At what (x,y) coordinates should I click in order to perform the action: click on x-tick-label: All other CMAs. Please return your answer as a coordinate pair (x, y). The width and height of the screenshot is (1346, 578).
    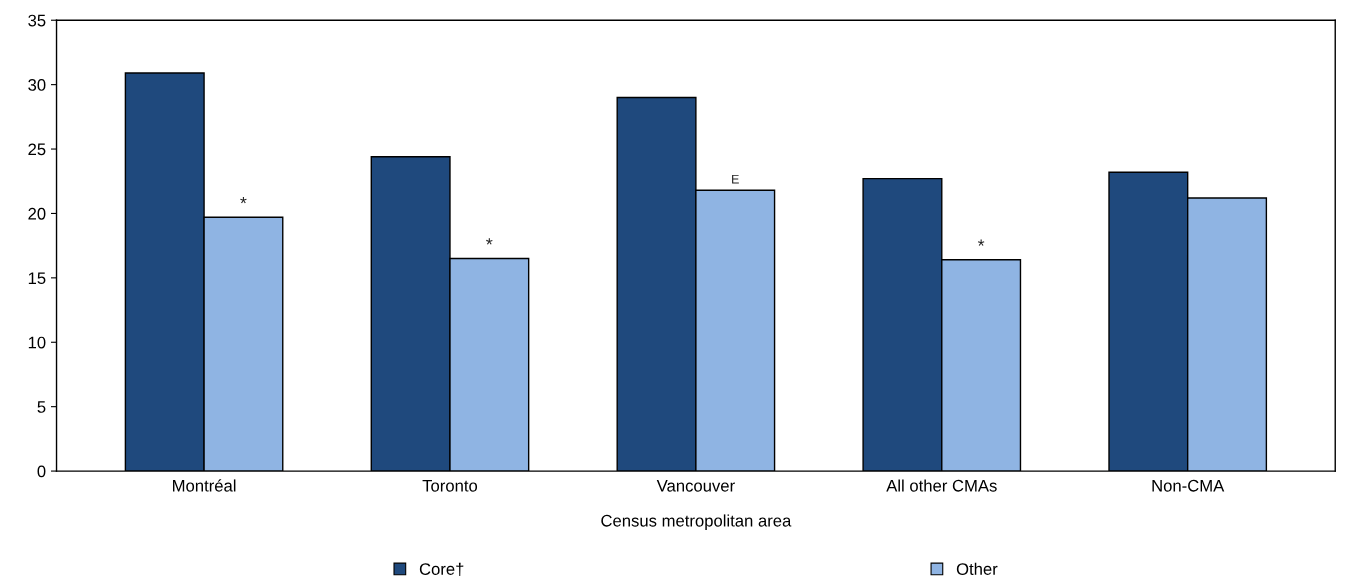
    Looking at the image, I should click on (941, 485).